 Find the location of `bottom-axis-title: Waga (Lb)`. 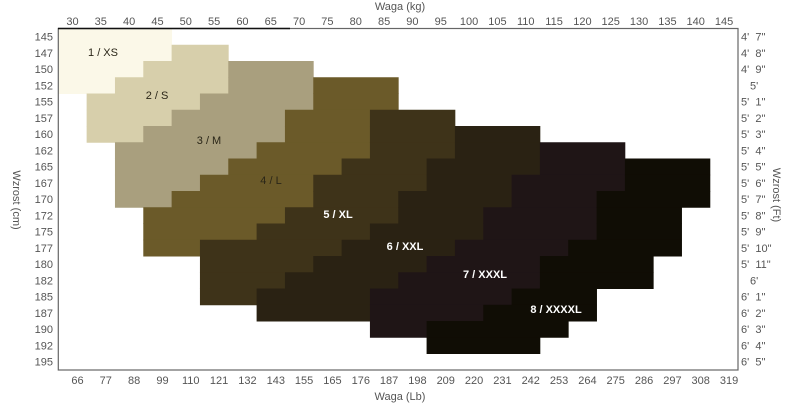

bottom-axis-title: Waga (Lb) is located at coordinates (400, 397).